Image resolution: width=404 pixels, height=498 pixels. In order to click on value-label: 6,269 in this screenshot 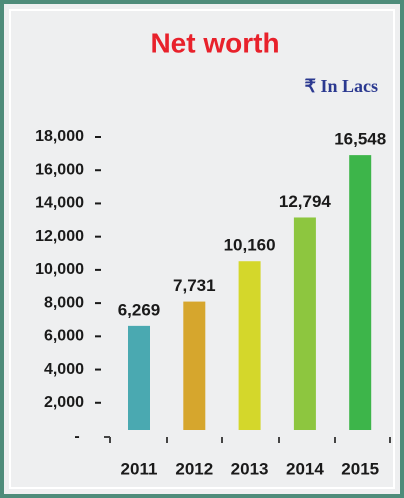, I will do `click(139, 309)`.